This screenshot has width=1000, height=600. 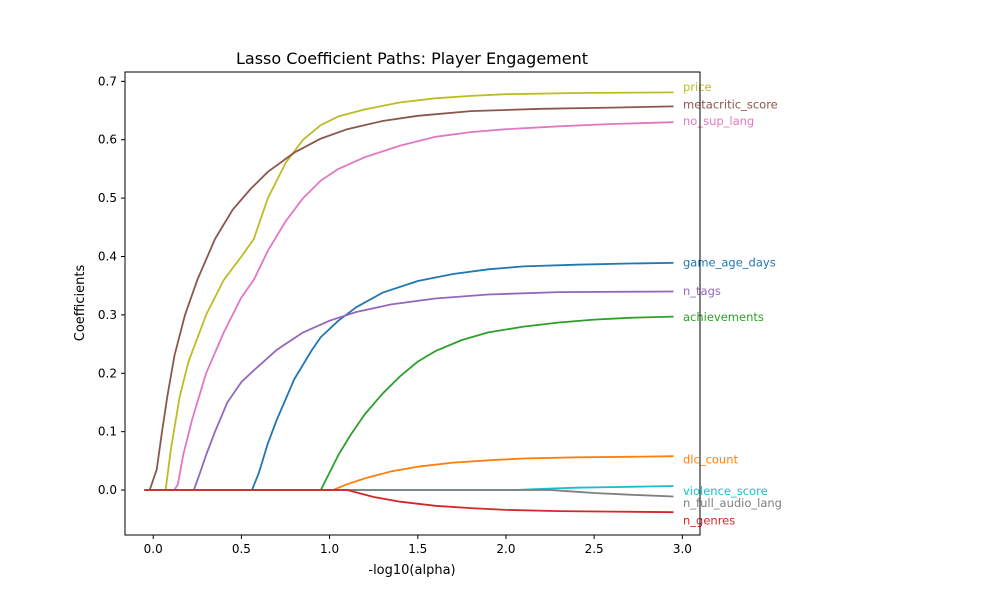 I want to click on series-label-n-full-audio-lang: n_full_audio_lang, so click(x=732, y=503).